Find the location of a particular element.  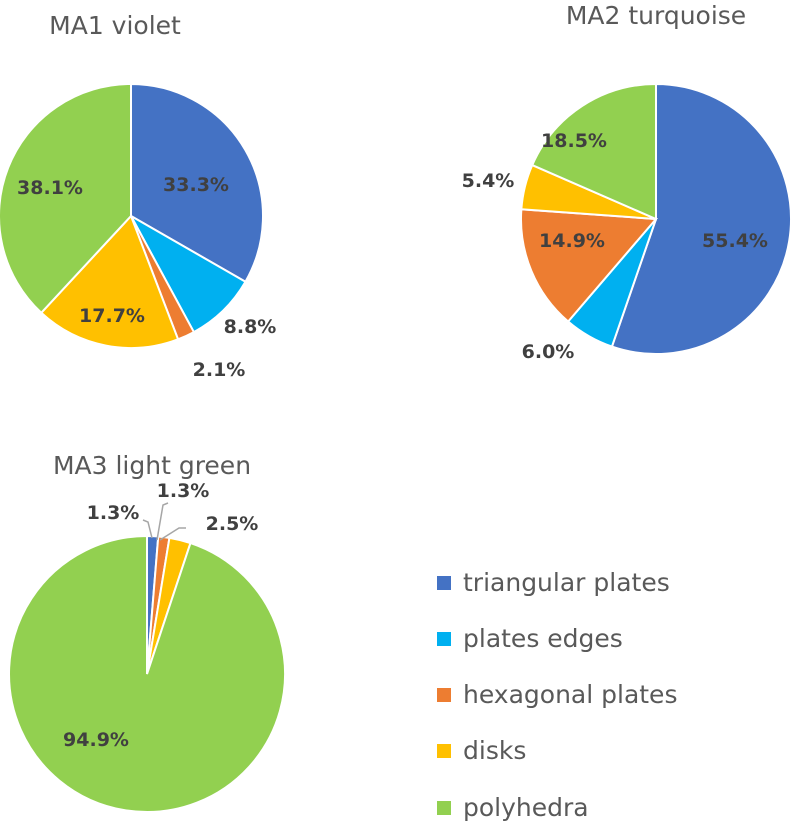

data-label-polyhedra: 38.1% is located at coordinates (50, 188).